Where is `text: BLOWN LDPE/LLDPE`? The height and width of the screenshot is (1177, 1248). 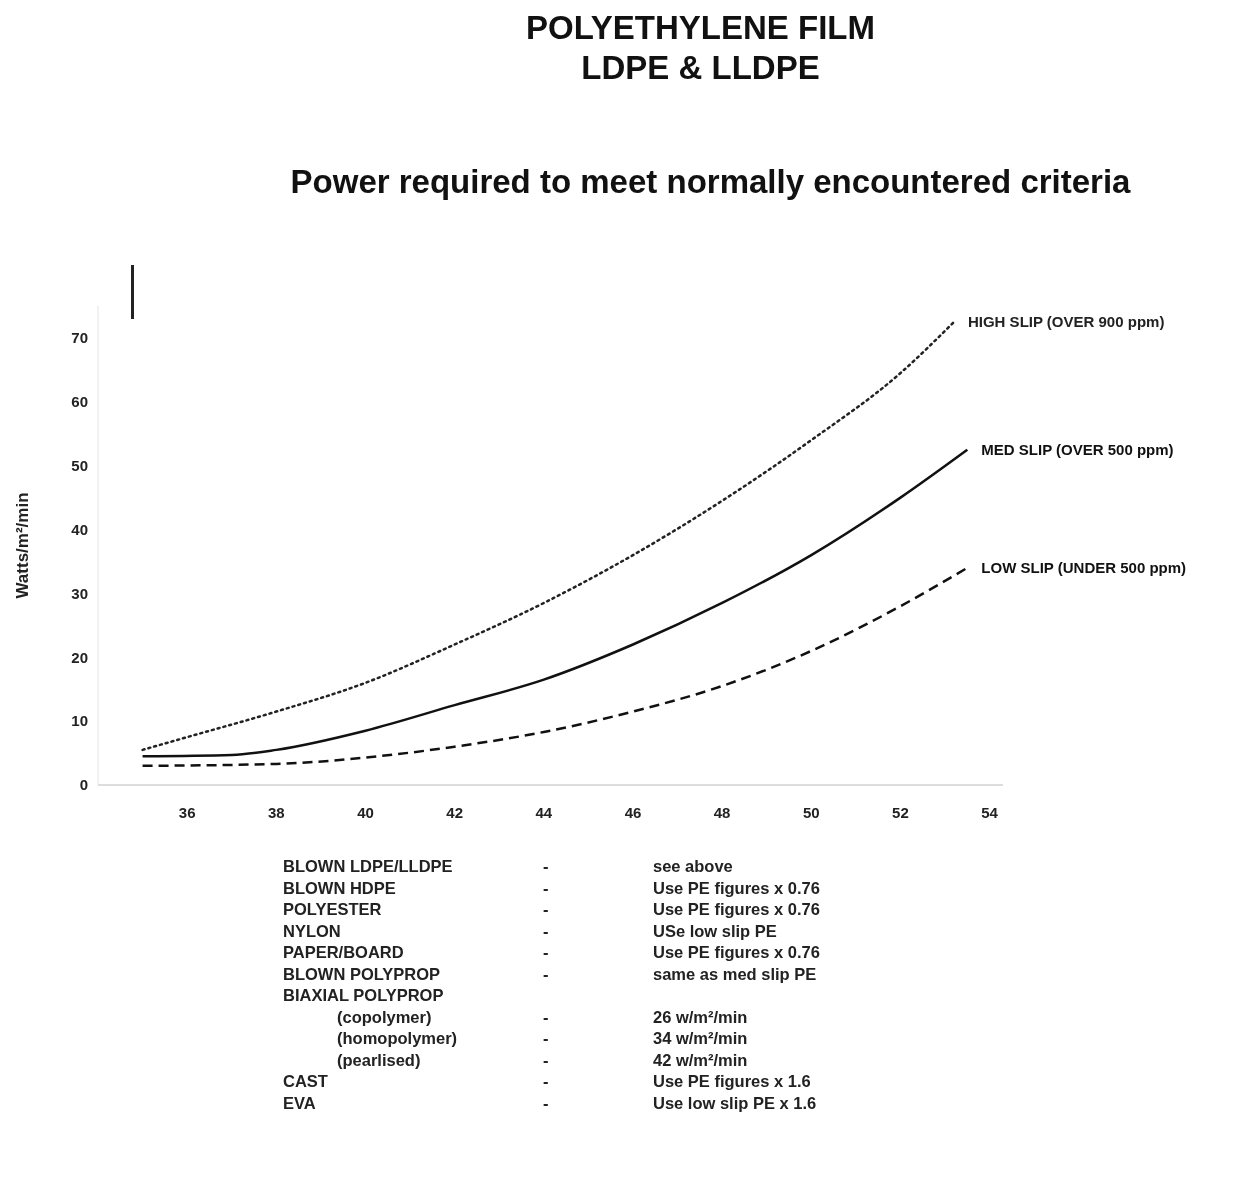 text: BLOWN LDPE/LLDPE is located at coordinates (368, 866).